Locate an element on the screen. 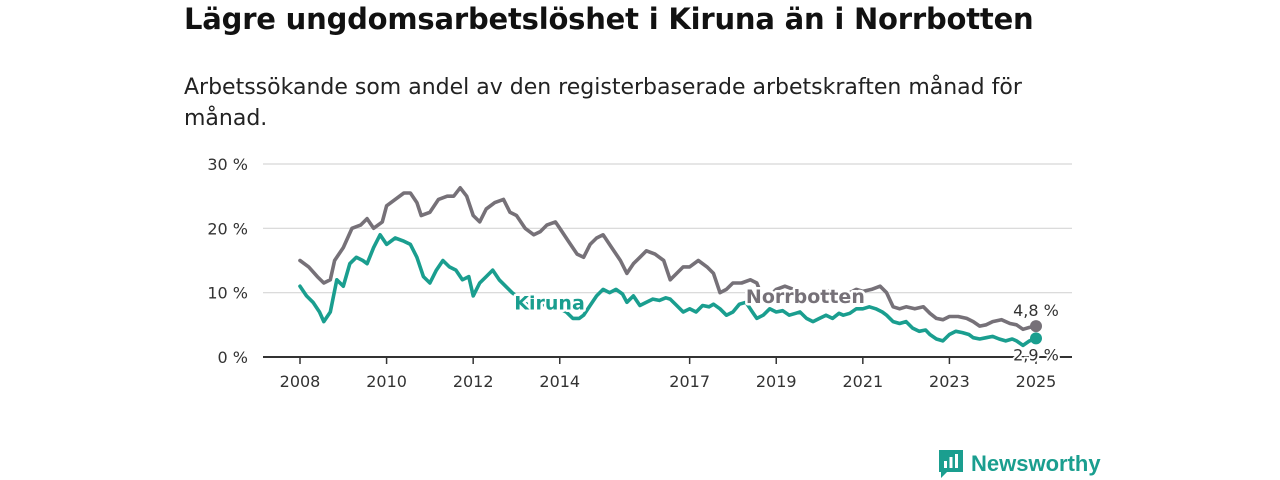  newsworthy-icon is located at coordinates (951, 464).